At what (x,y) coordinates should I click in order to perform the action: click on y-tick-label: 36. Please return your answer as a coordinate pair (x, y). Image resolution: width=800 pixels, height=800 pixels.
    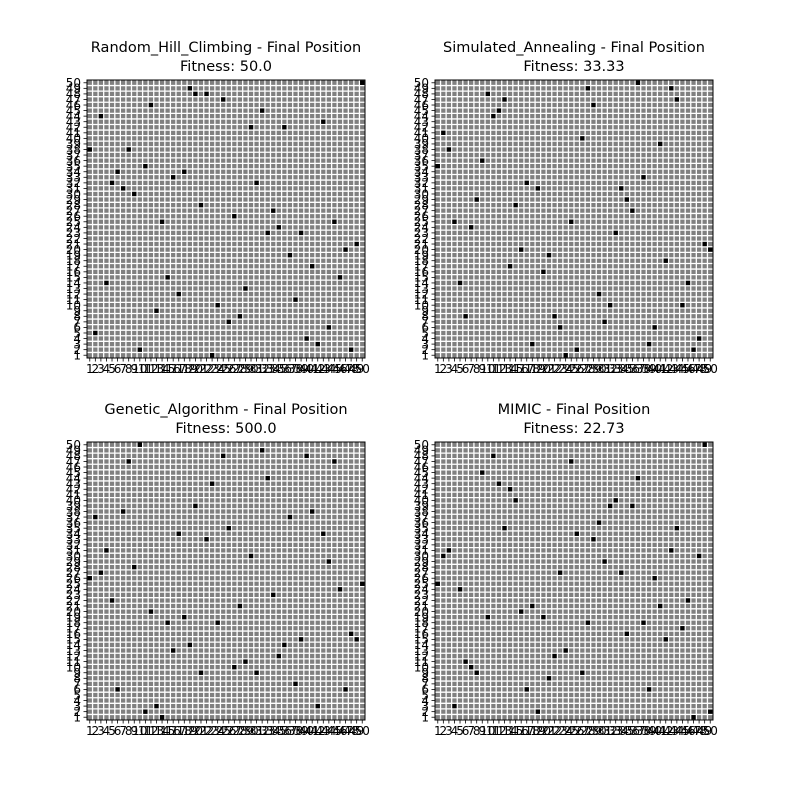
    Looking at the image, I should click on (421, 523).